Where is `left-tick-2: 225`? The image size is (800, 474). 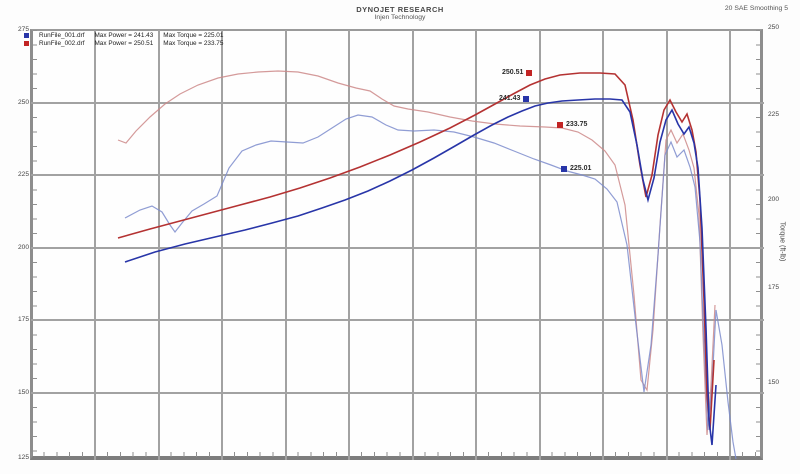 left-tick-2: 225 is located at coordinates (23, 174).